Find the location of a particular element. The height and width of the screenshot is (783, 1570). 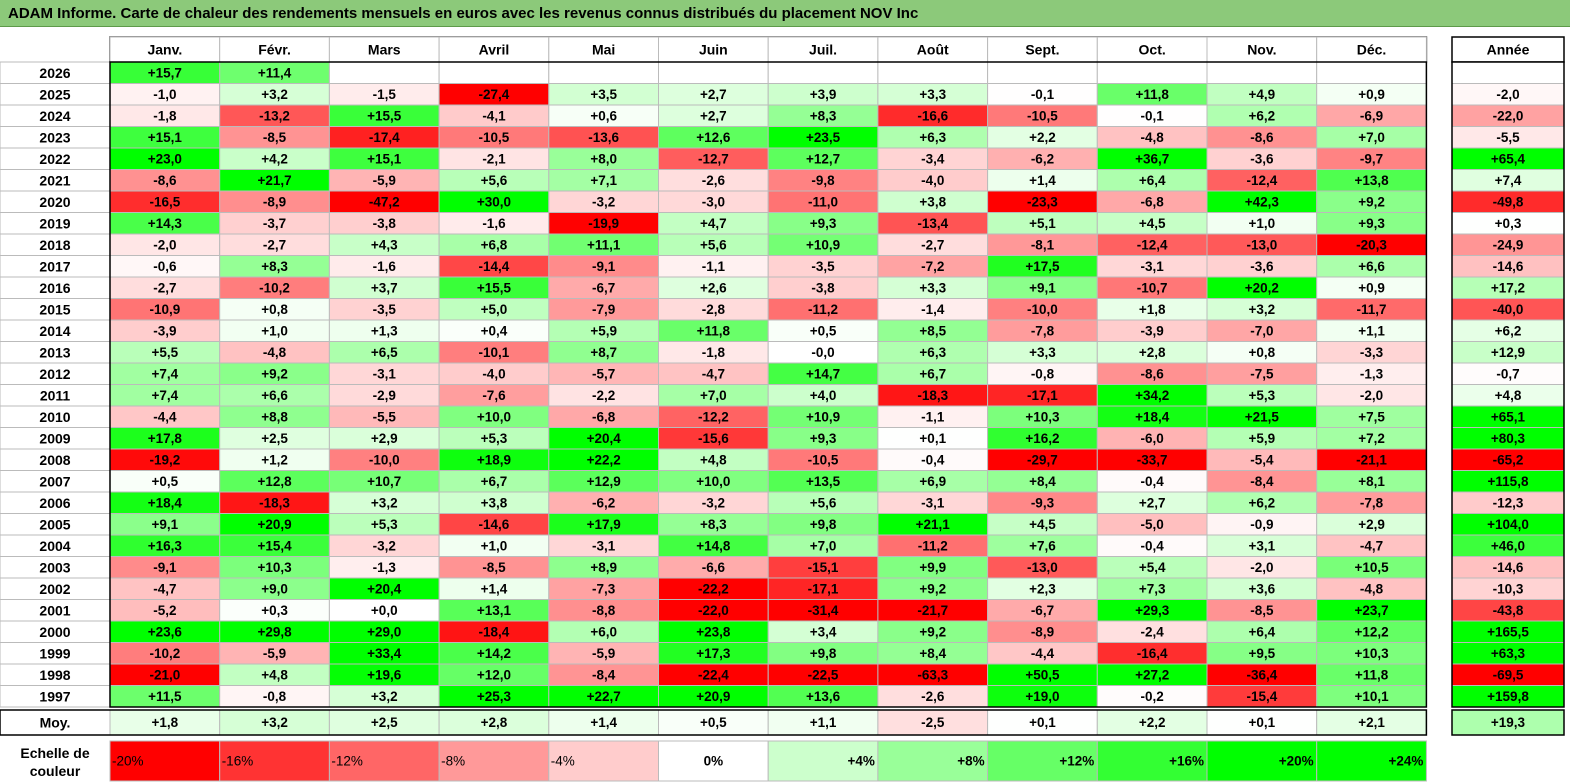

cell-value-label: +3,2 is located at coordinates (274, 94).